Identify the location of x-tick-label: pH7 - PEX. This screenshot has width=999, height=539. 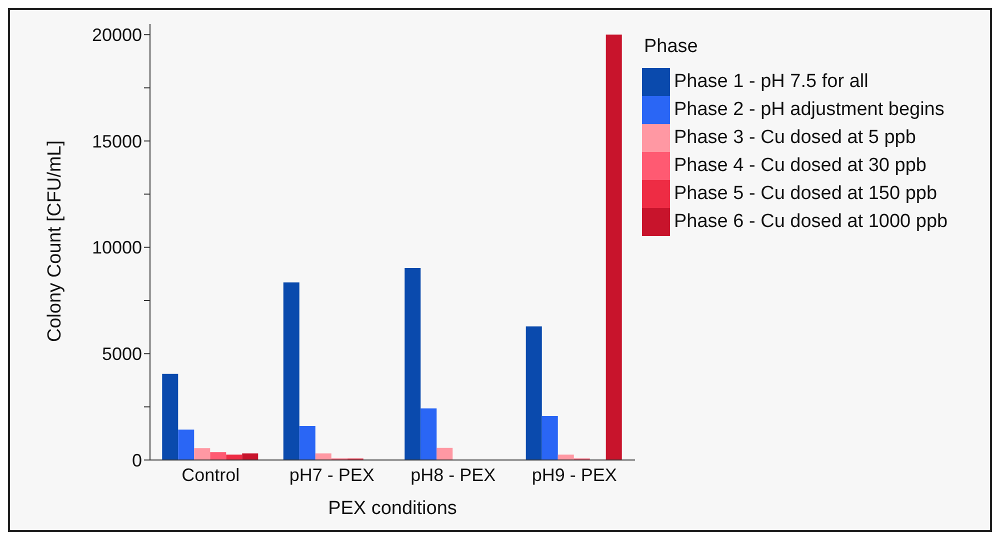
(331, 474).